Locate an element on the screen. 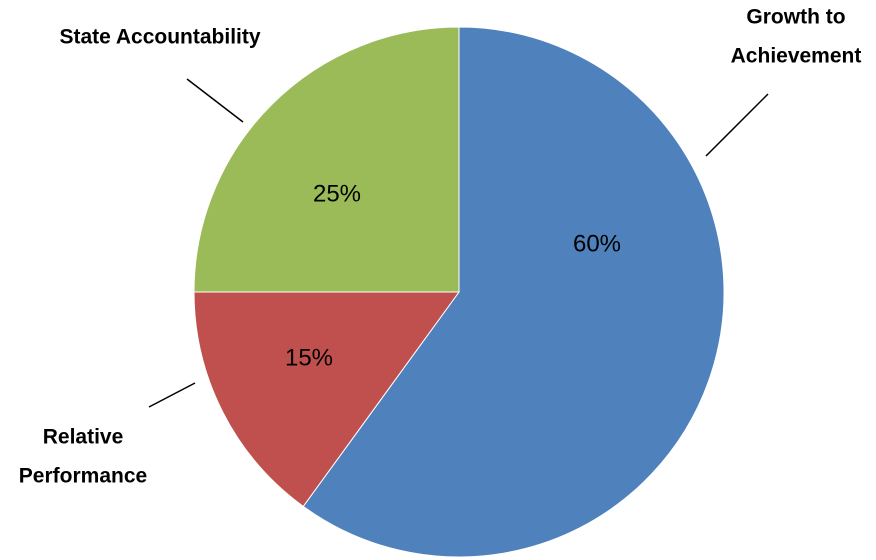 This screenshot has width=876, height=560. slice-value-labels: 60% 15% 25% is located at coordinates (453, 275).